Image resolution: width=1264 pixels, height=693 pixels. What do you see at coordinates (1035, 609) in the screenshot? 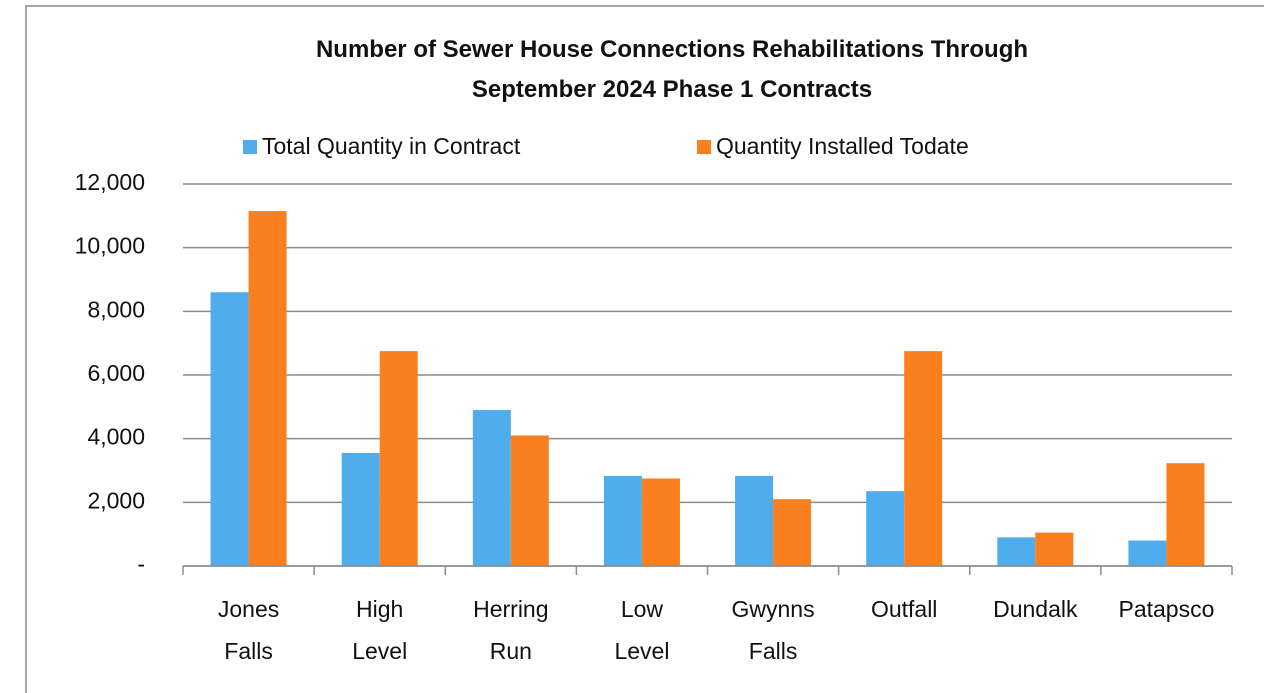
I see `x-tick-label: Dundalk` at bounding box center [1035, 609].